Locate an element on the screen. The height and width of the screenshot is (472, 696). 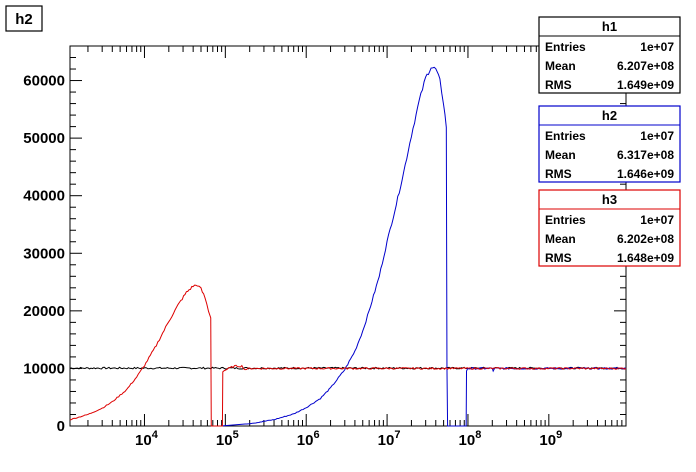
y-tick-label: 50000 is located at coordinates (44, 138).